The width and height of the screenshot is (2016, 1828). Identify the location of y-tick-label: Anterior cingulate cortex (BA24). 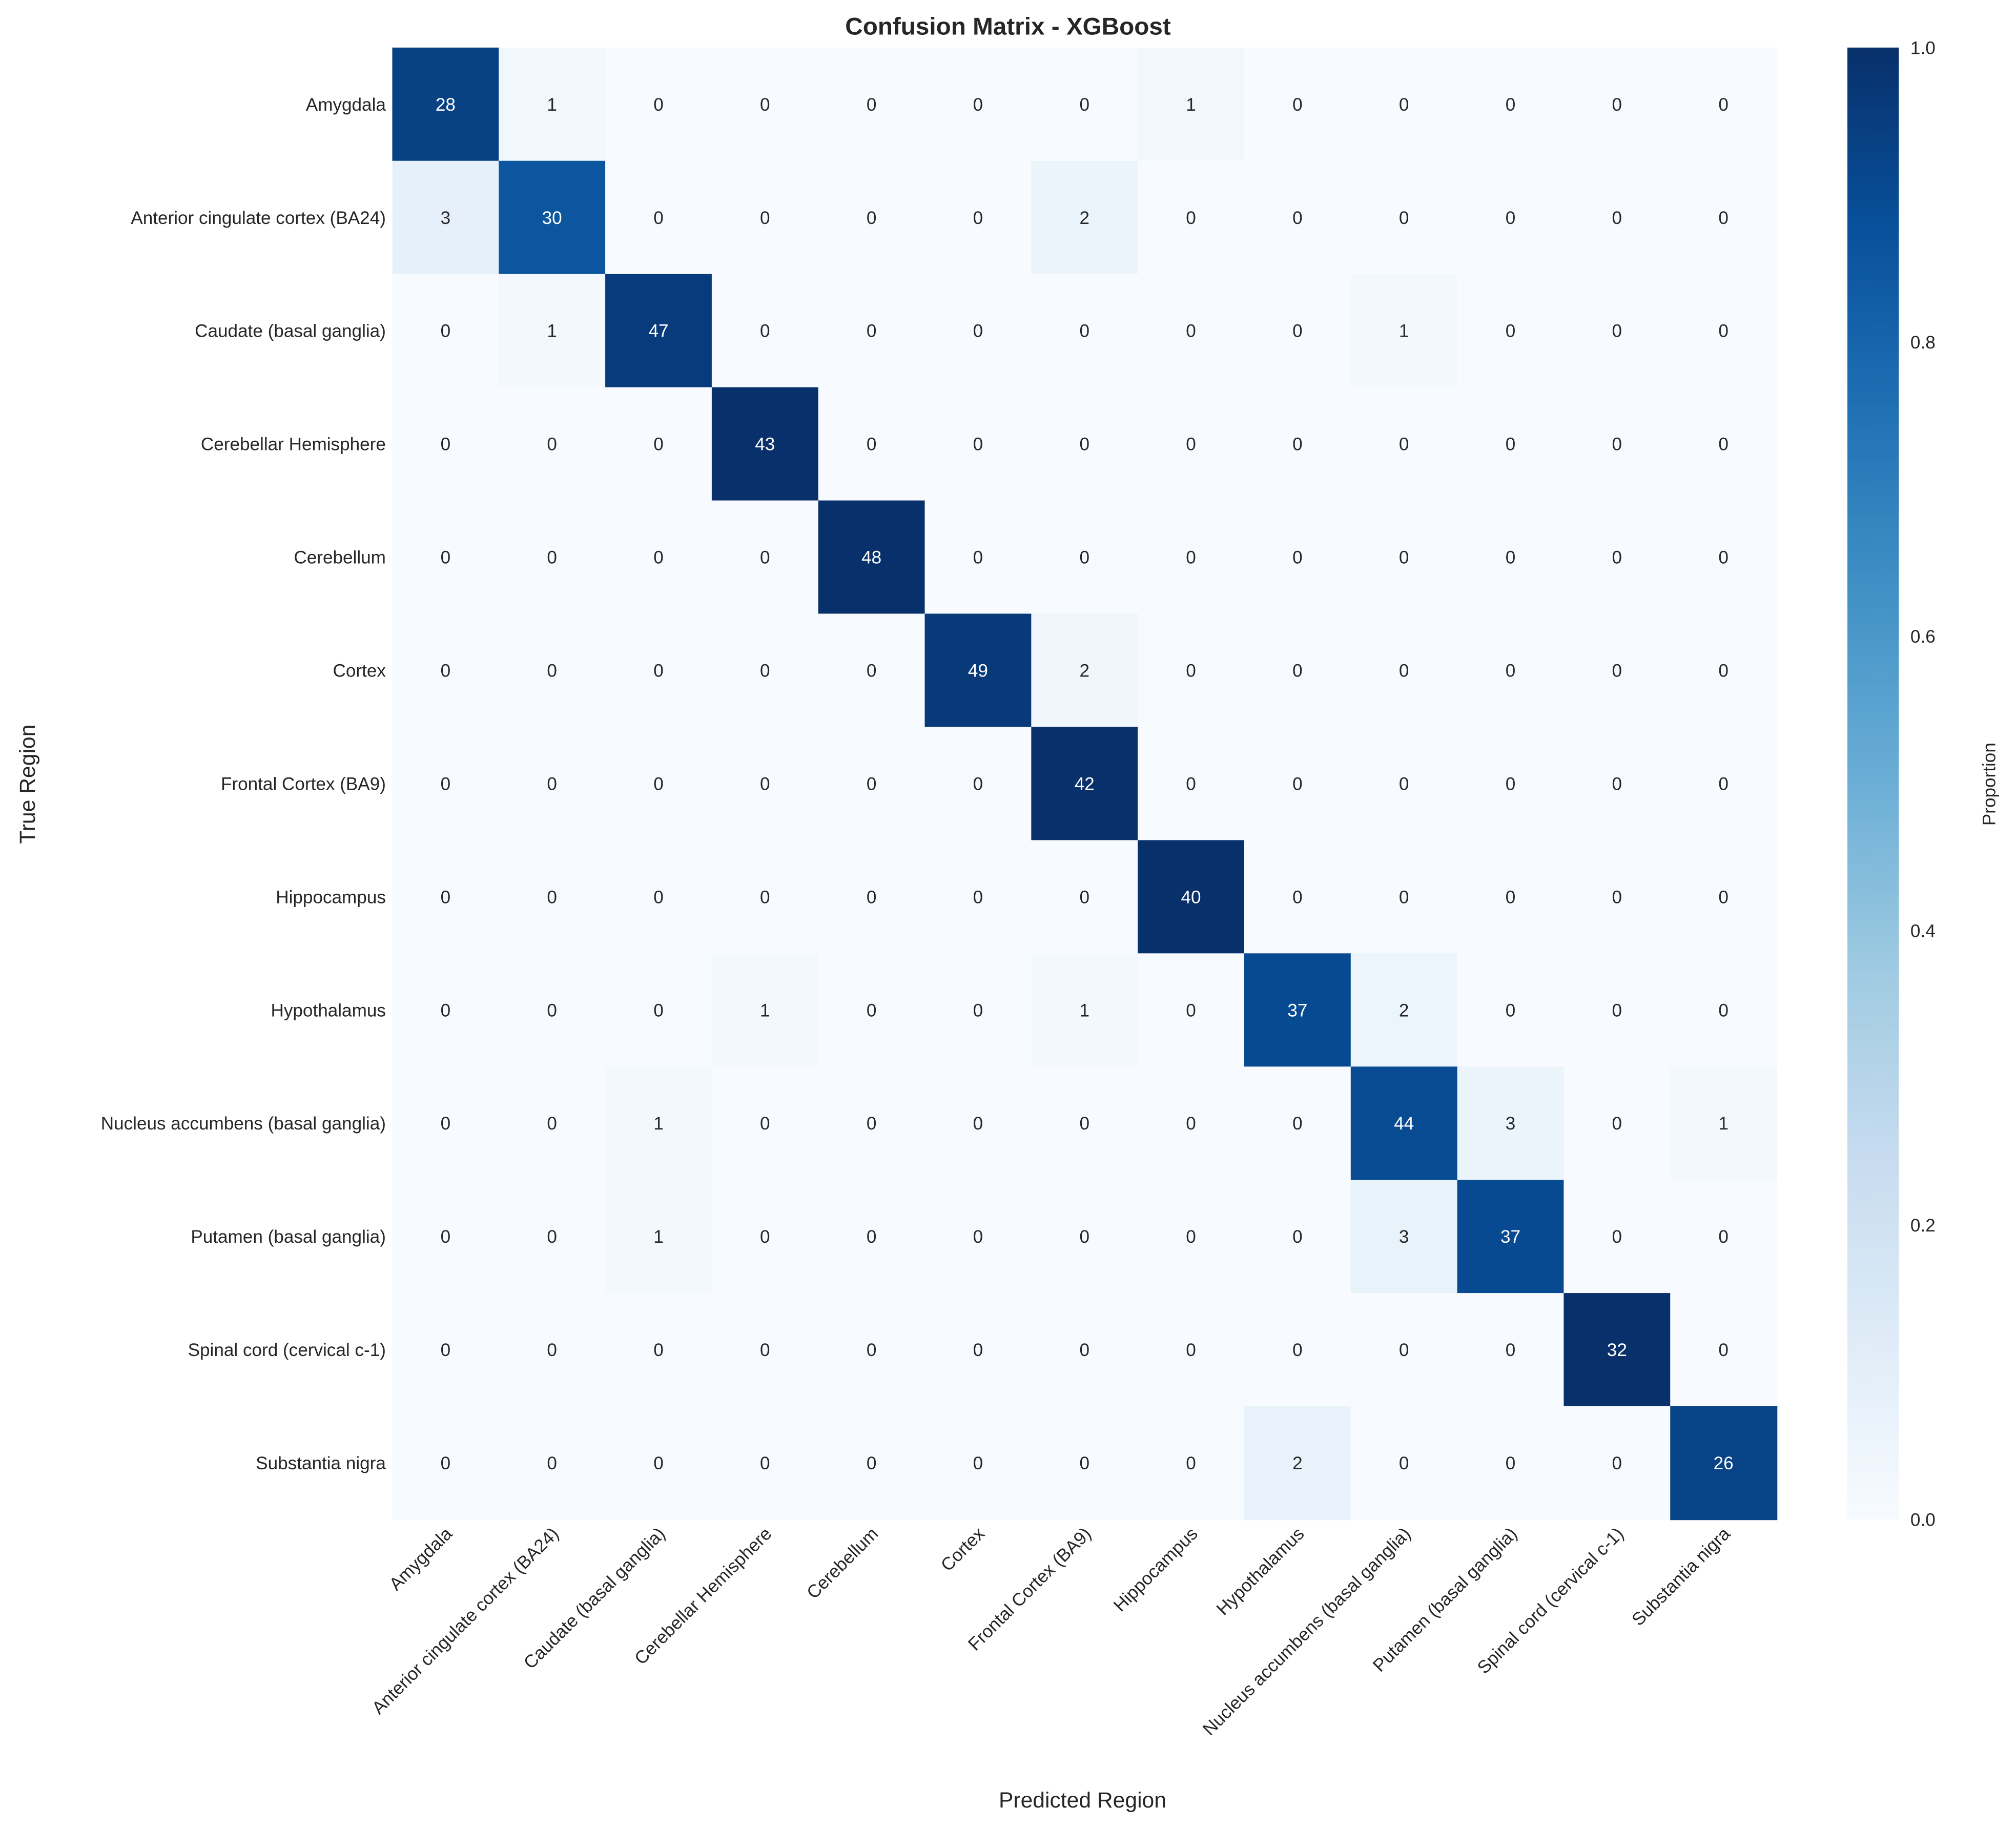
(258, 218).